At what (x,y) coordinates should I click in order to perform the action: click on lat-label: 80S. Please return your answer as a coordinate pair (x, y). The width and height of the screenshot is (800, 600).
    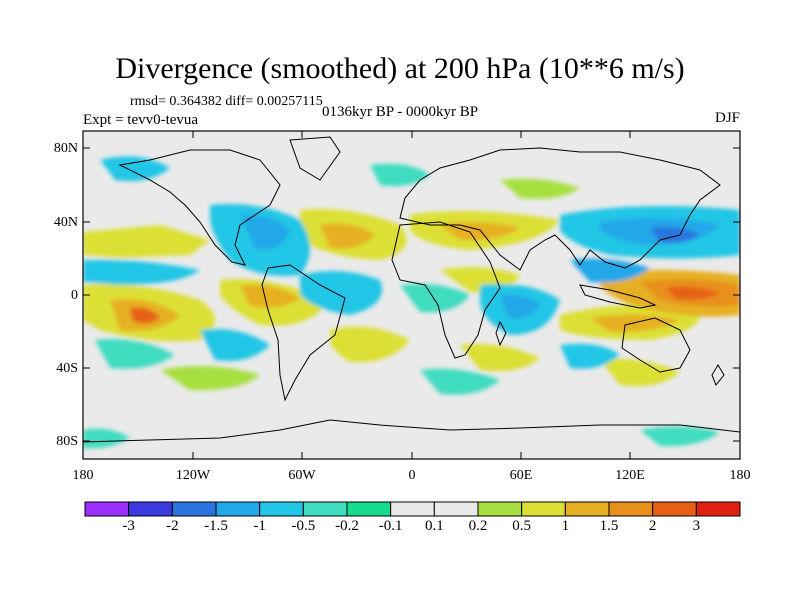
    Looking at the image, I should click on (67, 441).